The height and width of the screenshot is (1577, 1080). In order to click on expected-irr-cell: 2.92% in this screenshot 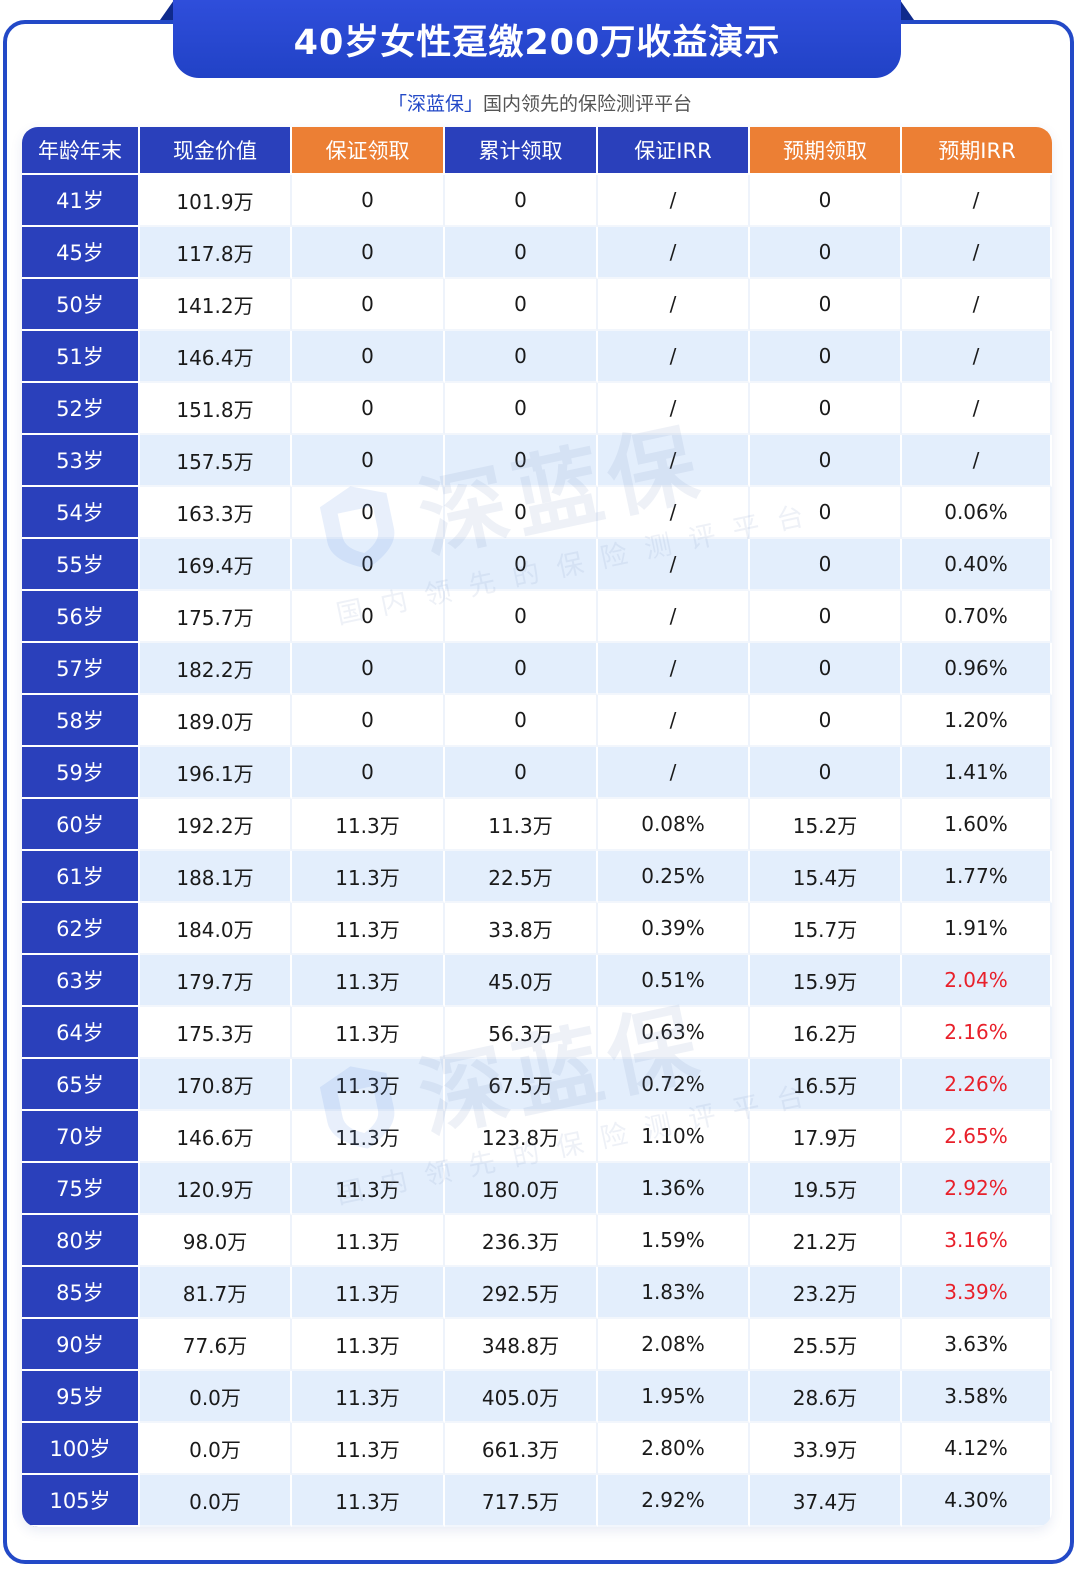, I will do `click(977, 1189)`.